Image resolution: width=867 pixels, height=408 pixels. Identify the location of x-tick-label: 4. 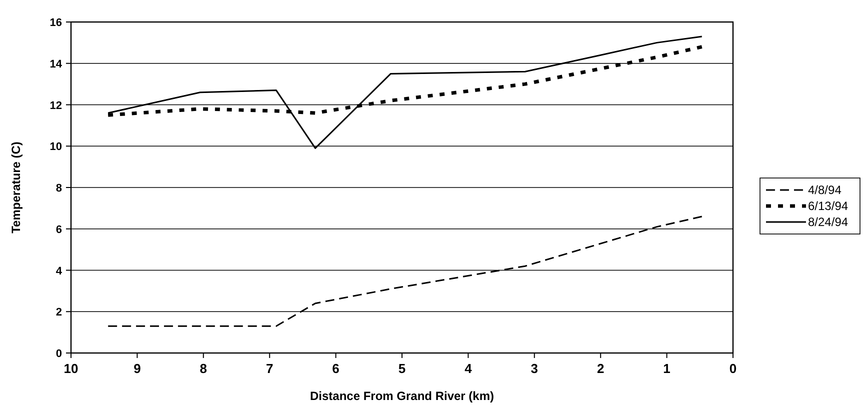
(468, 368).